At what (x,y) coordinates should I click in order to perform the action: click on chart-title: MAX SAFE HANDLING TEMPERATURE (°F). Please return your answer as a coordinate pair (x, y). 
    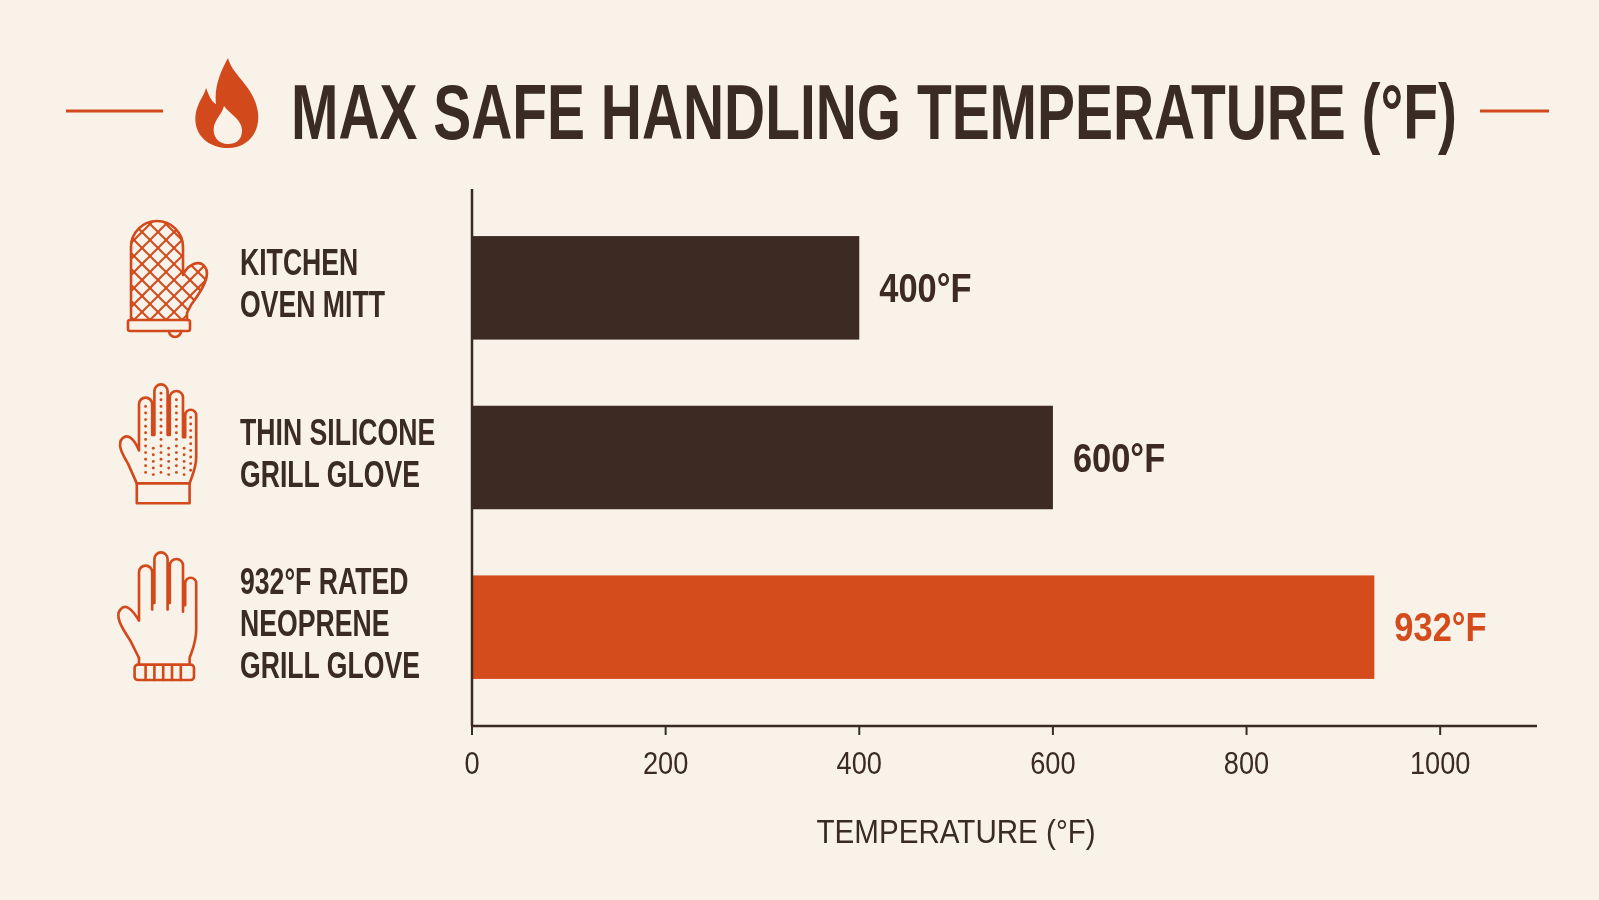
    Looking at the image, I should click on (874, 112).